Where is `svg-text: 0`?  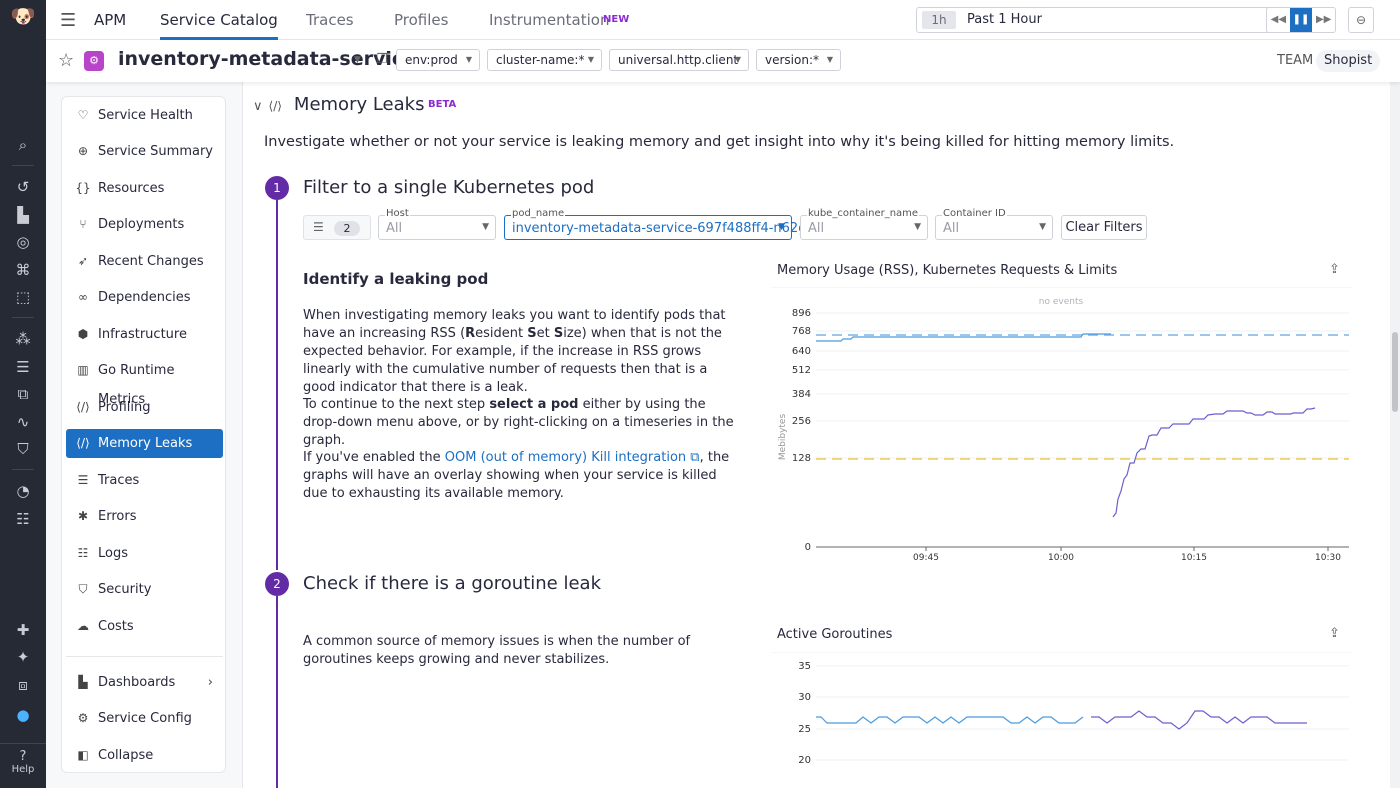
svg-text: 0 is located at coordinates (808, 547).